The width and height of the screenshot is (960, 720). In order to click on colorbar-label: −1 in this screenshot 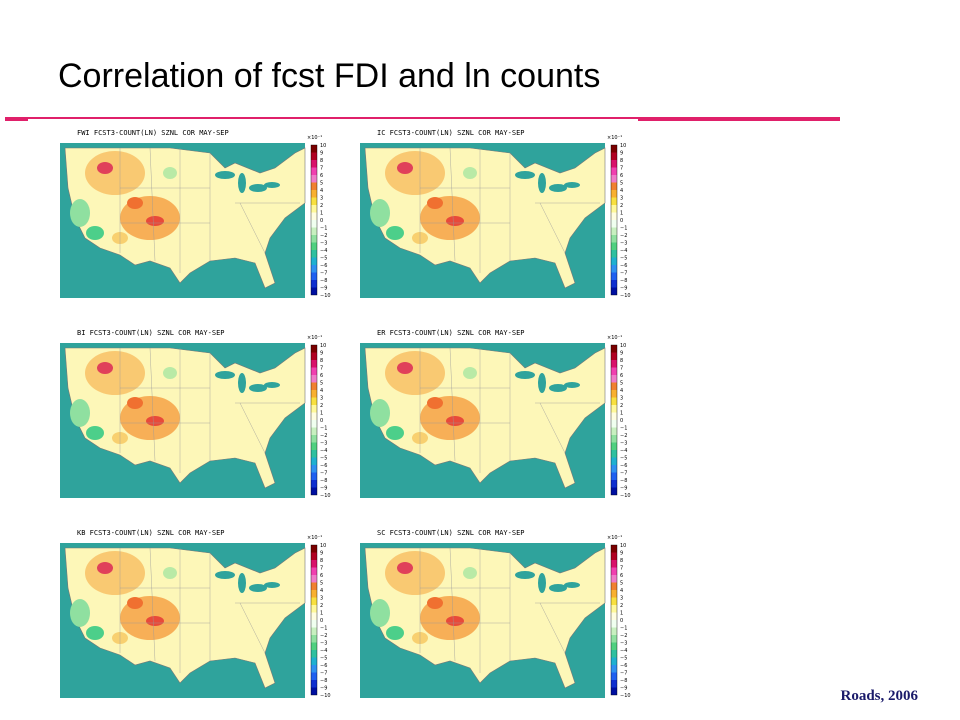, I will do `click(323, 229)`.